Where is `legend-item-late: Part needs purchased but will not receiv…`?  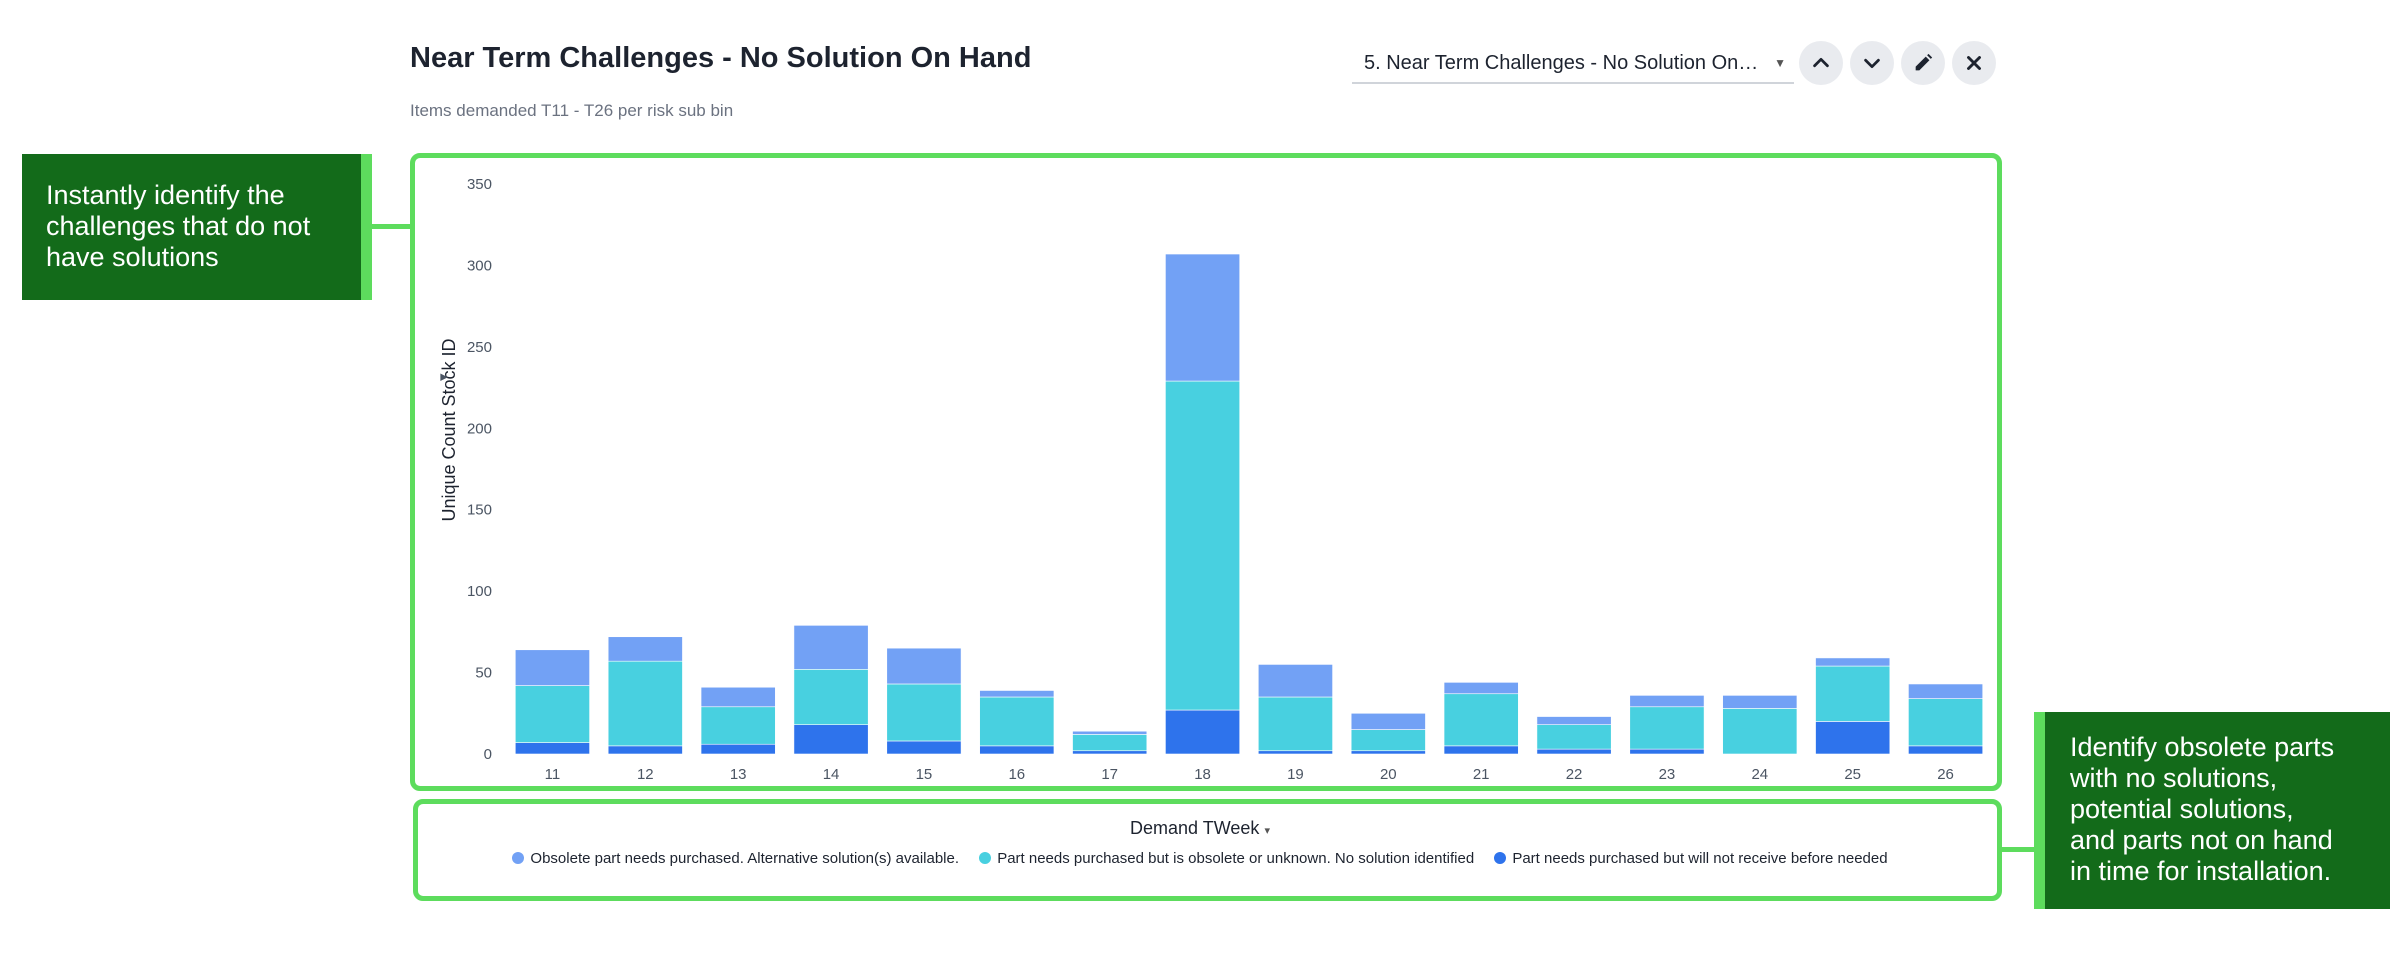 legend-item-late: Part needs purchased but will not receiv… is located at coordinates (1691, 858).